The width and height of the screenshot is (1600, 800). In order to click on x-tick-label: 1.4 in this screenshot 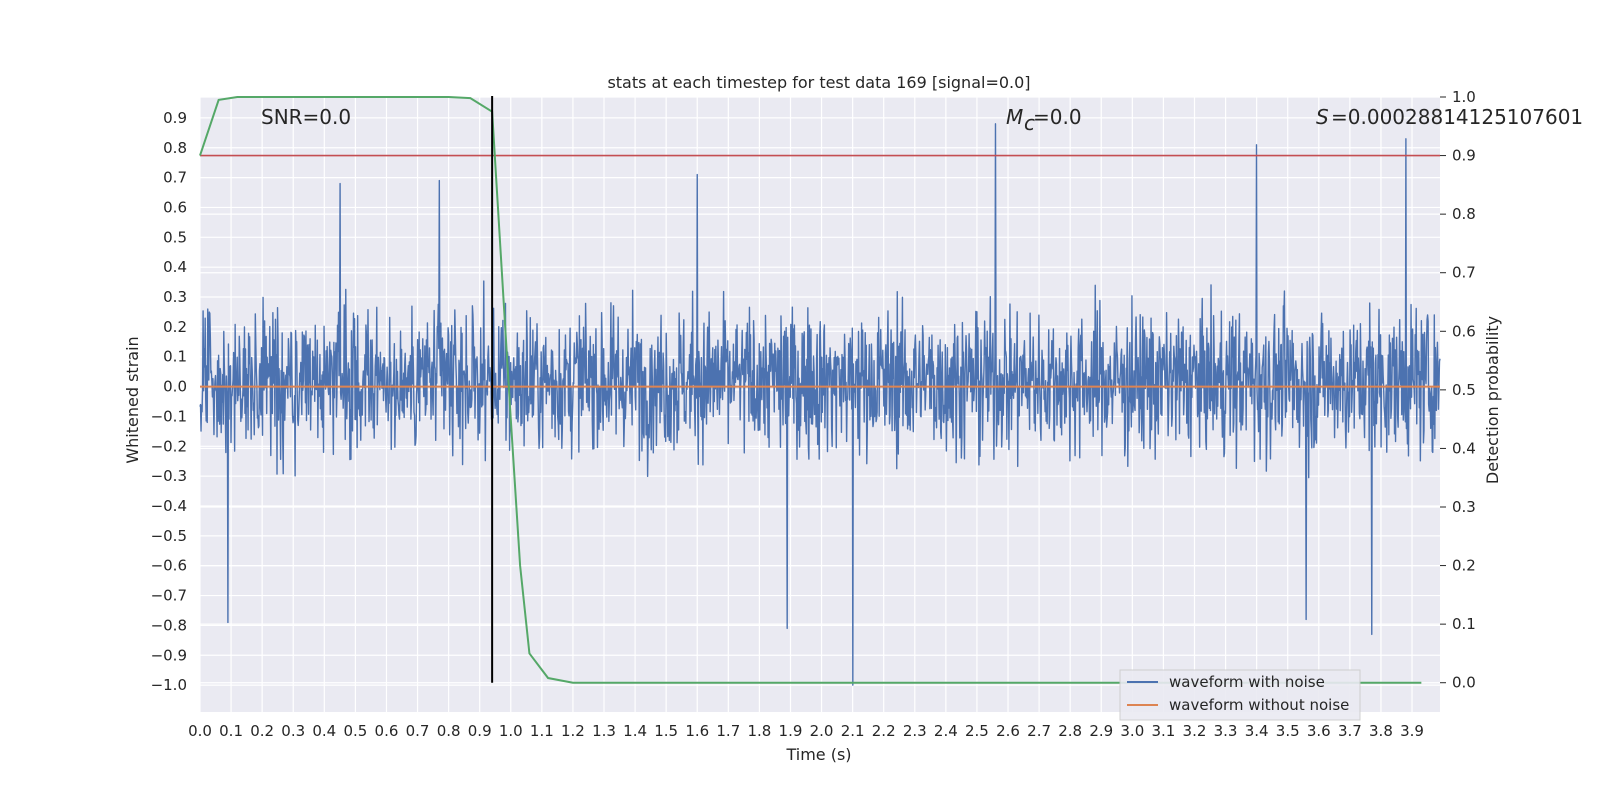, I will do `click(635, 731)`.